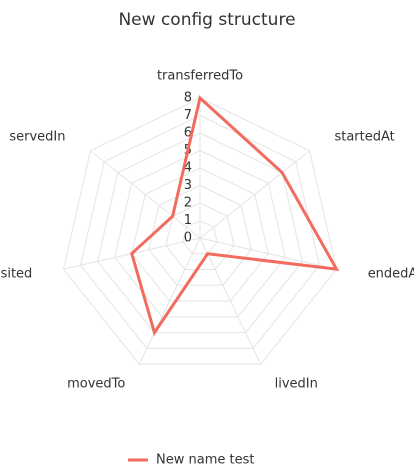  What do you see at coordinates (96, 383) in the screenshot?
I see `axis-label: movedTo` at bounding box center [96, 383].